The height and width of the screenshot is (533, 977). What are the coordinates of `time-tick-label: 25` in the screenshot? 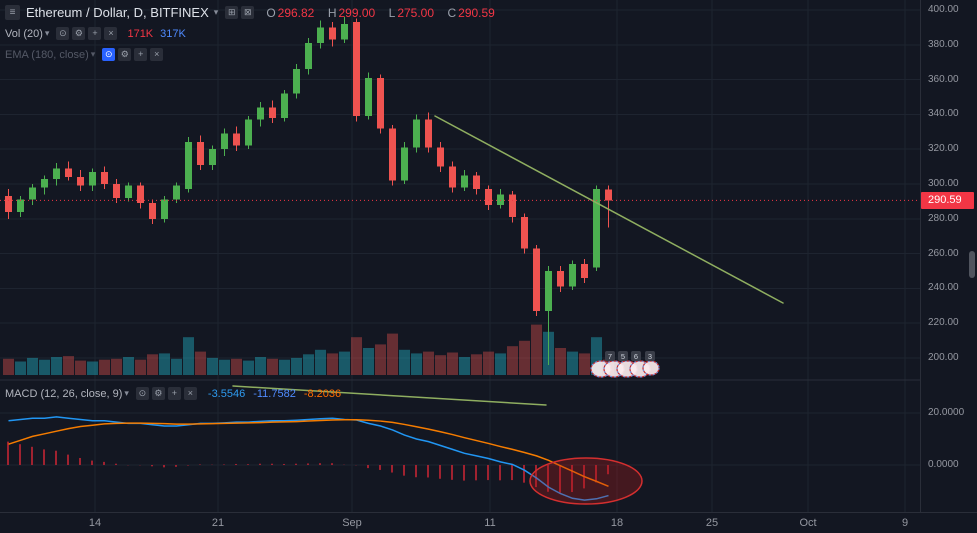 It's located at (712, 523).